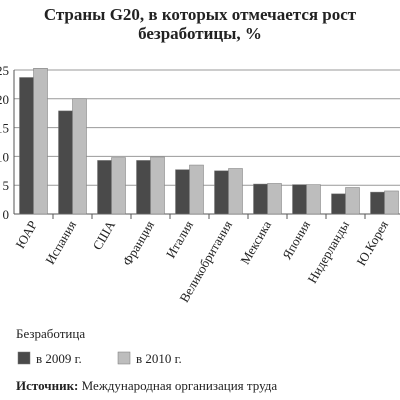 The width and height of the screenshot is (400, 400). Describe the element at coordinates (179, 239) in the screenshot. I see `x-tick-label: Италия` at that location.